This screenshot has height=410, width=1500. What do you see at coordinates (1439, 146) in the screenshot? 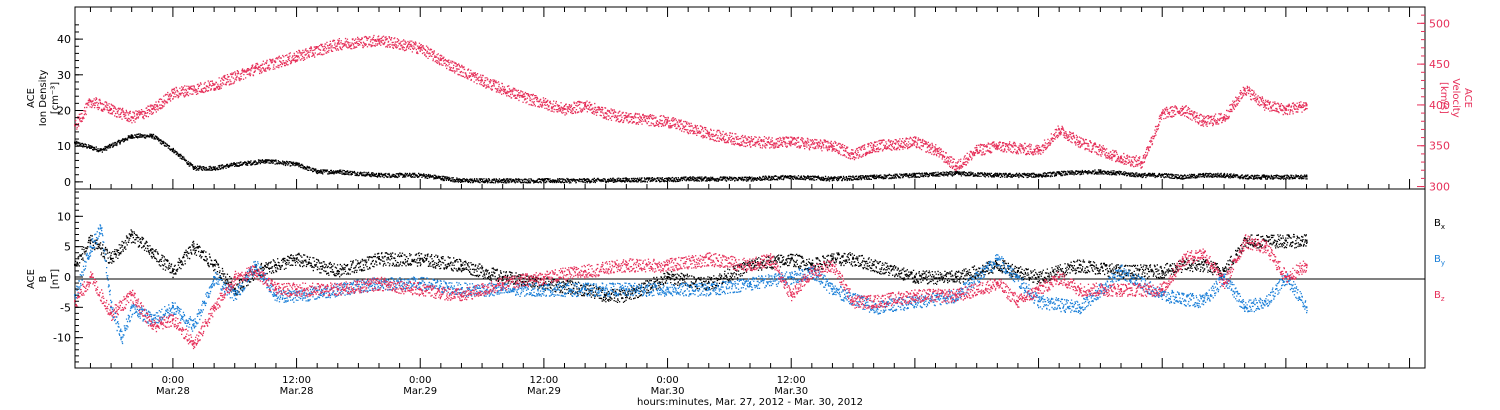
I see `top-right-tick-label: 350` at bounding box center [1439, 146].